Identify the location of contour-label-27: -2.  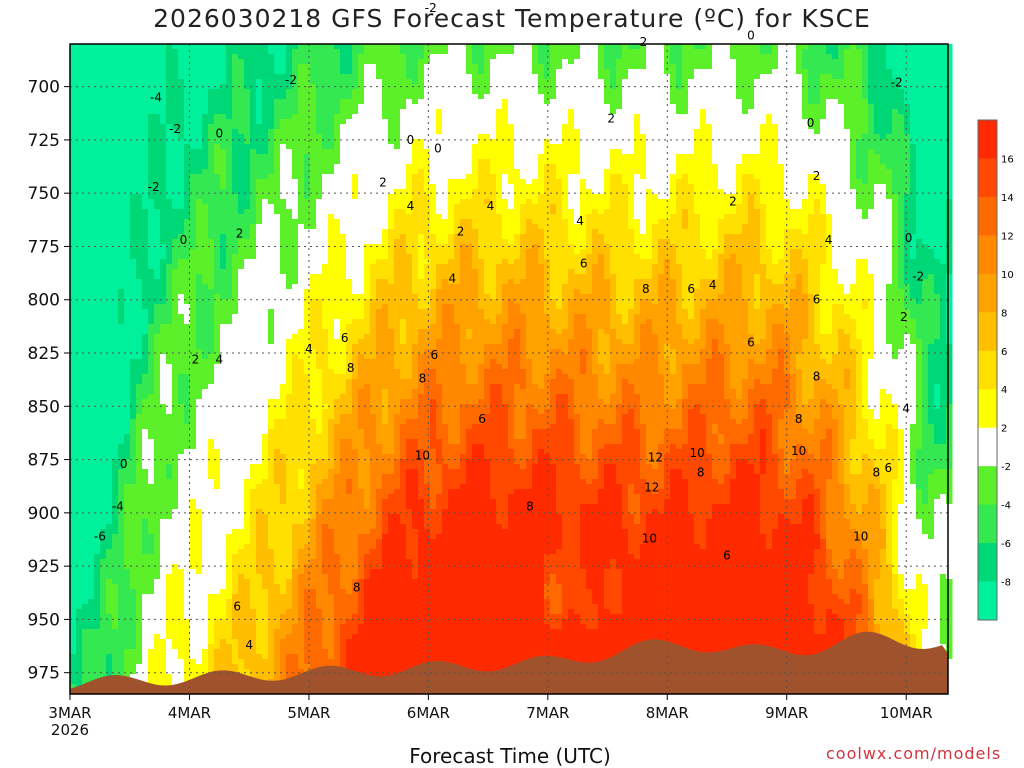
(918, 276).